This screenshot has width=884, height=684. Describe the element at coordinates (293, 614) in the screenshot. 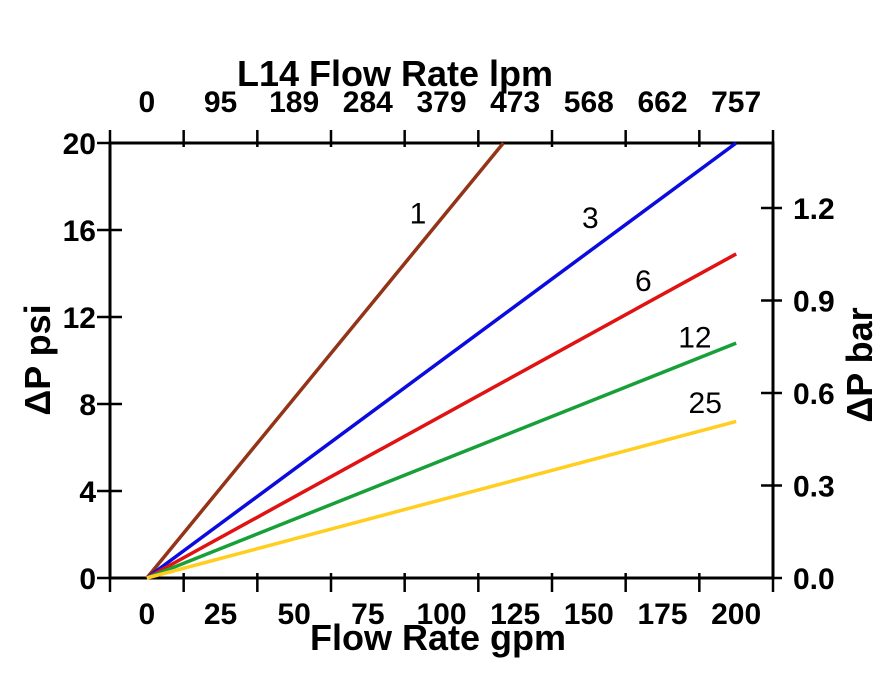

I see `bottom-axis-tick-label: 50` at that location.